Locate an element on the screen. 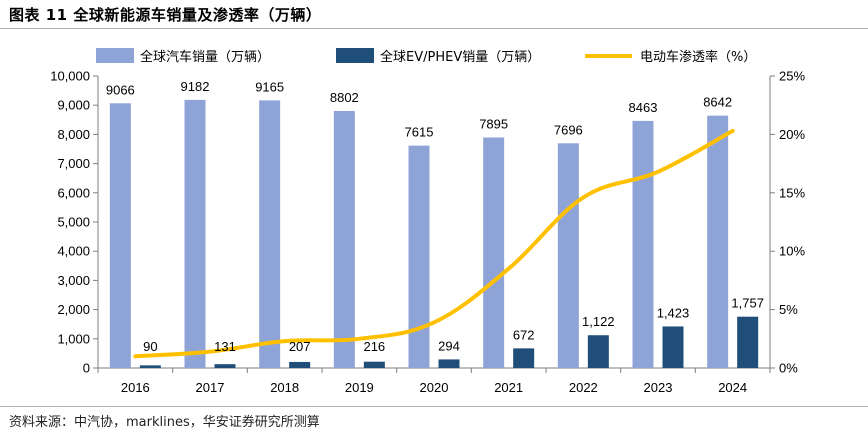  x-tick-label: 2022 is located at coordinates (583, 387).